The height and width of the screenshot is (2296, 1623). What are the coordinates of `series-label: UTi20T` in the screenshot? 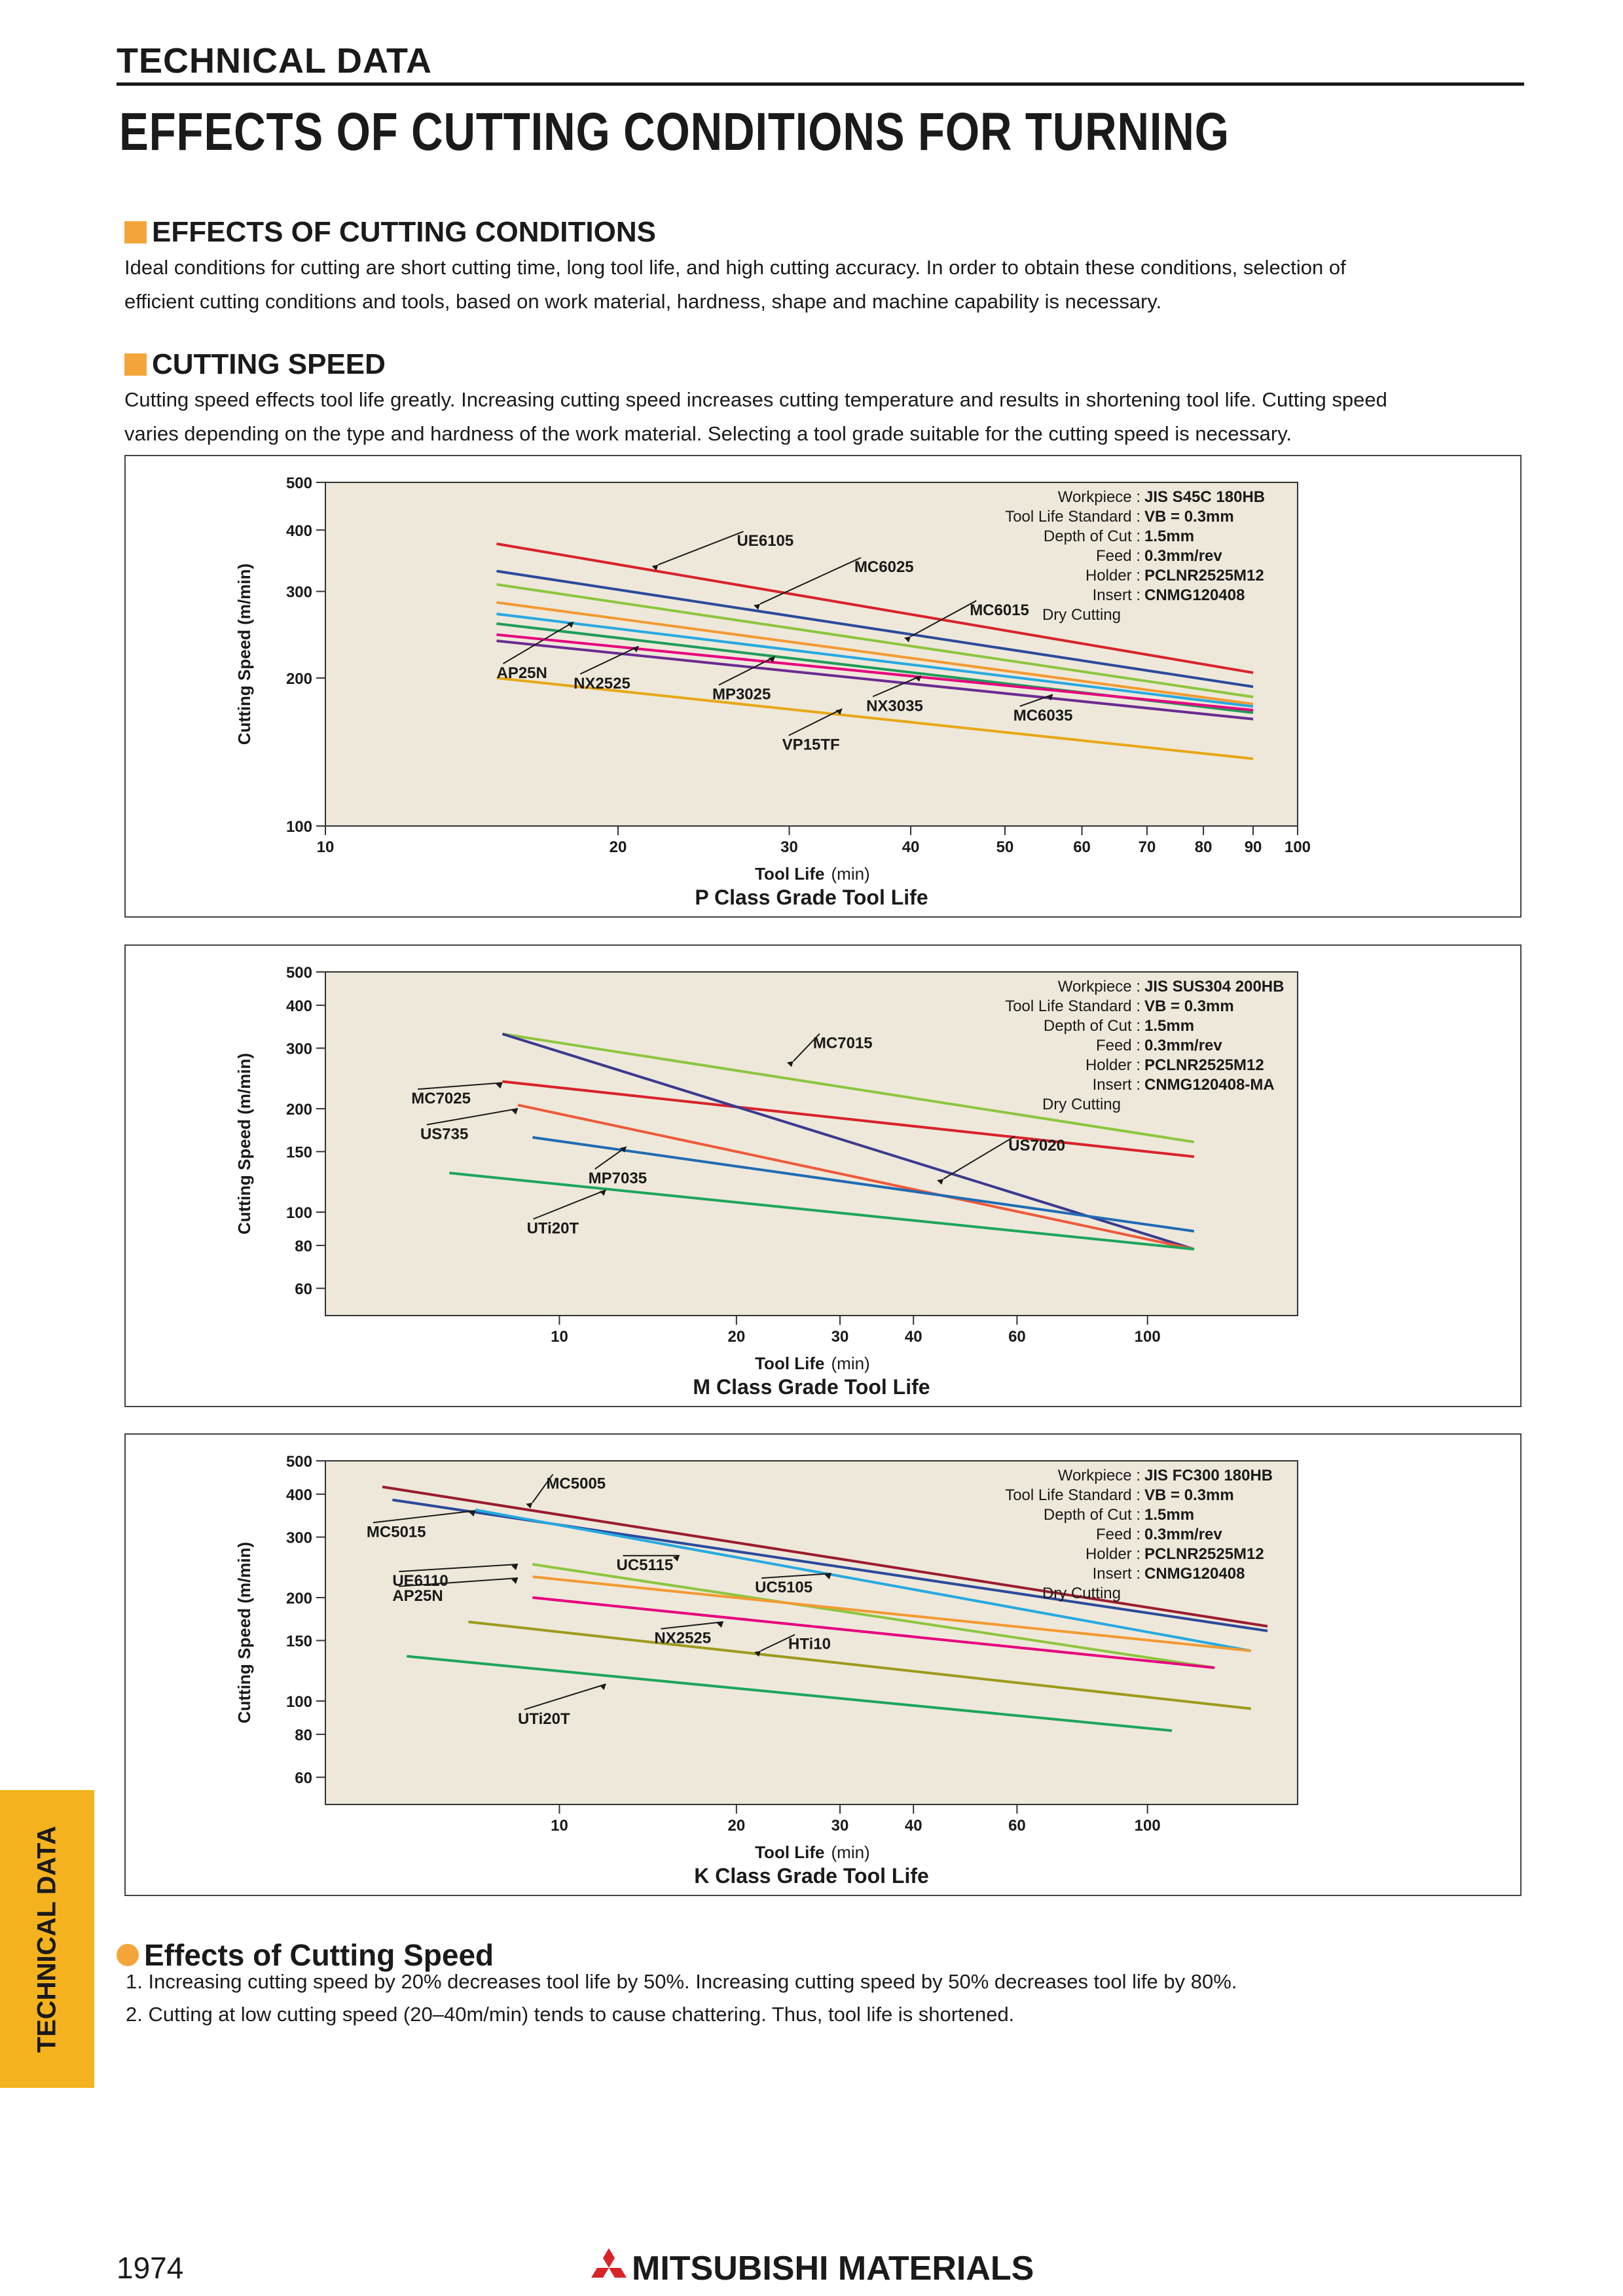 It's located at (553, 1229).